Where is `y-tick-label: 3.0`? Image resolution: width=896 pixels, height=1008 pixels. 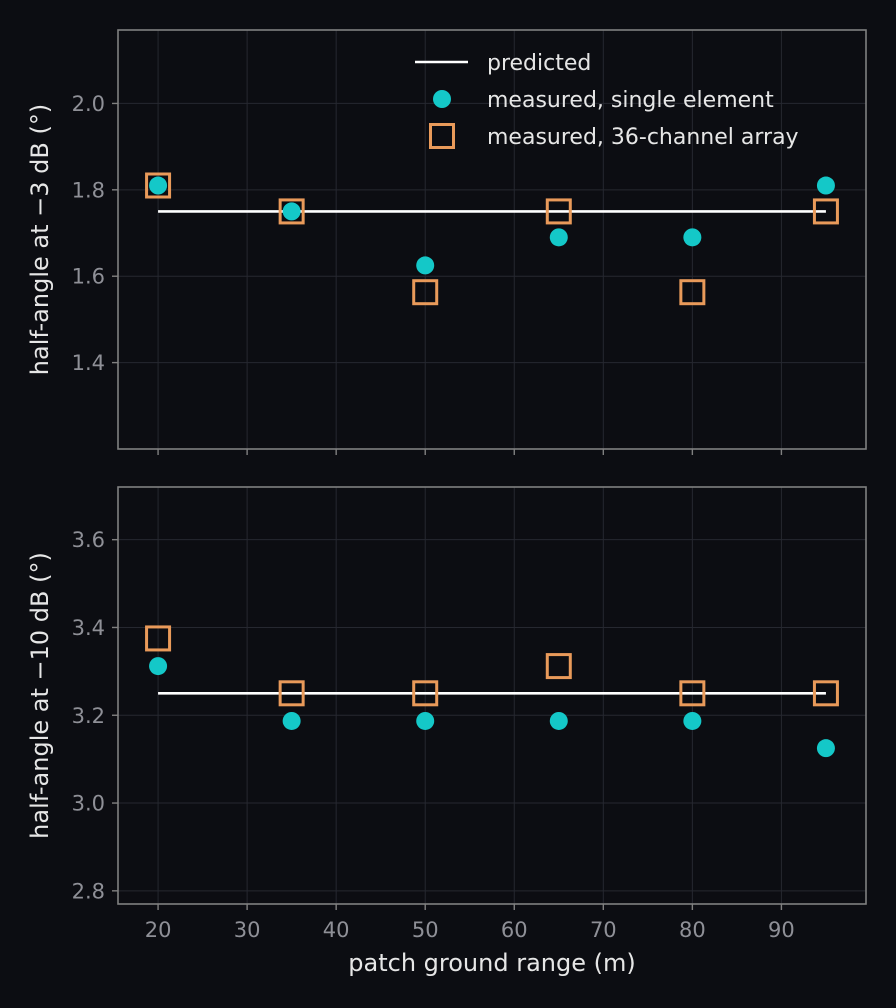 y-tick-label: 3.0 is located at coordinates (88, 804).